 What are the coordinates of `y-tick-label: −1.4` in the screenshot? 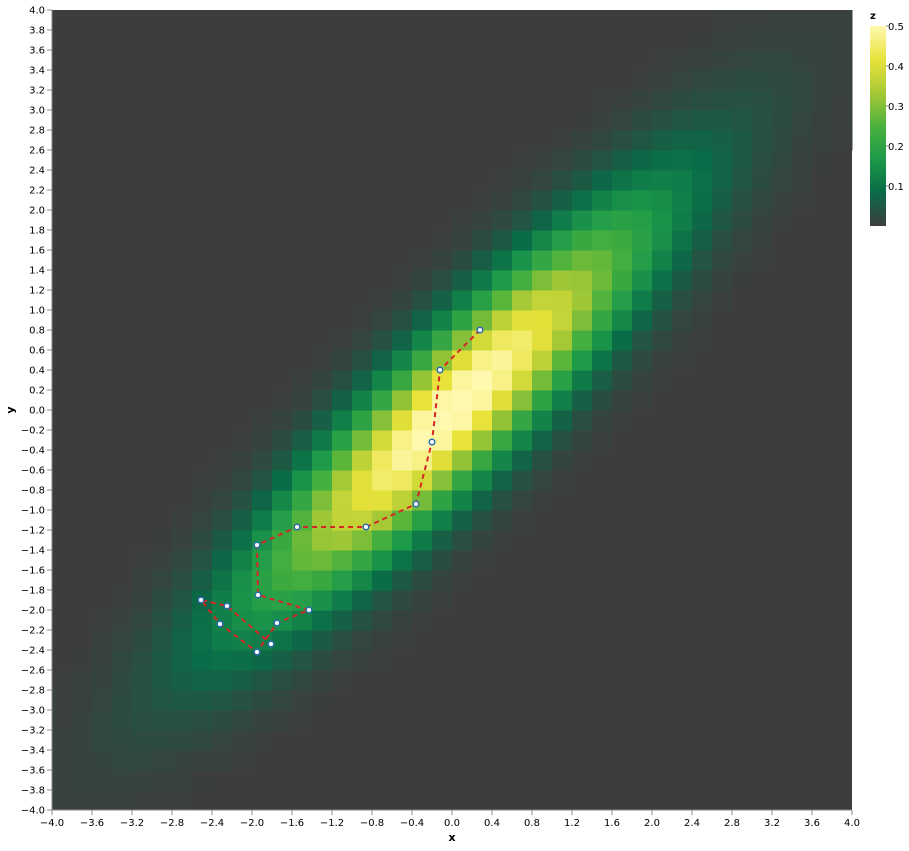 It's located at (33, 551).